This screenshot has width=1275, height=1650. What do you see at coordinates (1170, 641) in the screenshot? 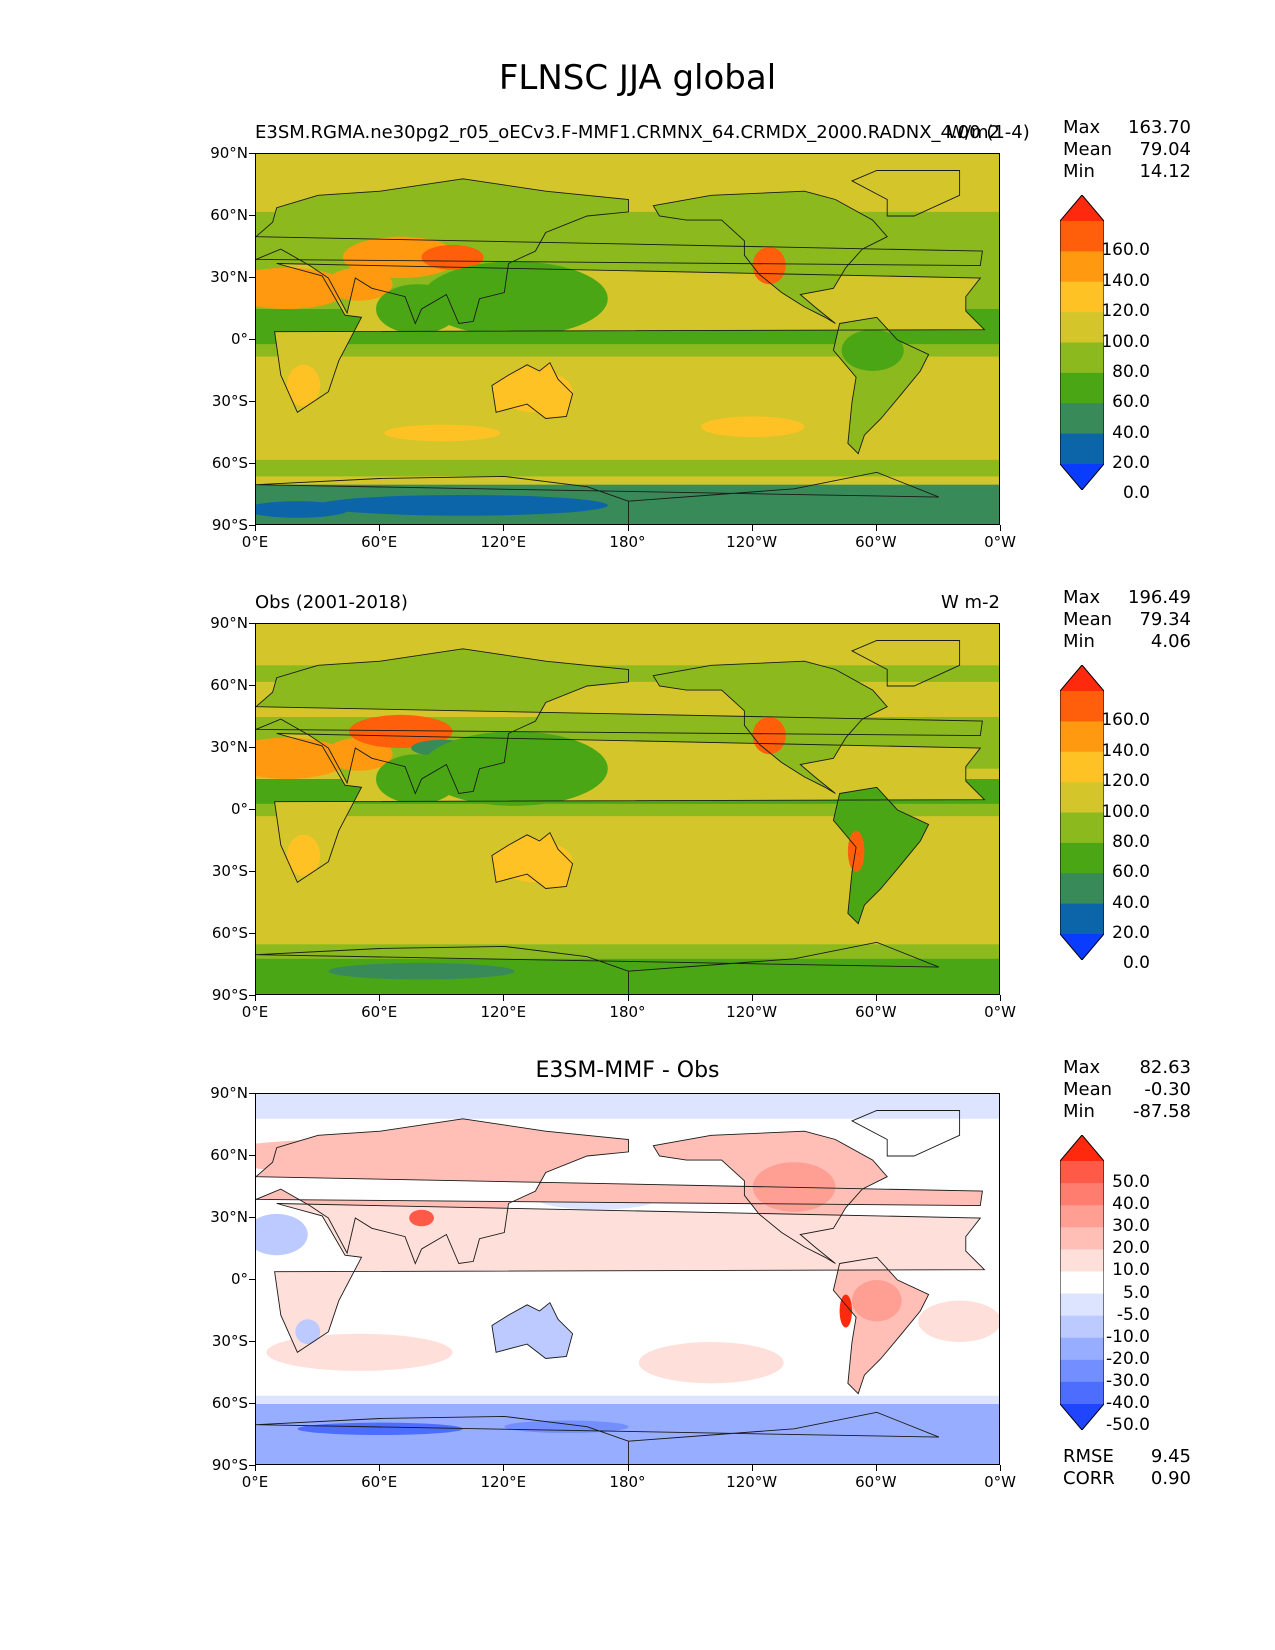
I see `stat-value: 4.06` at bounding box center [1170, 641].